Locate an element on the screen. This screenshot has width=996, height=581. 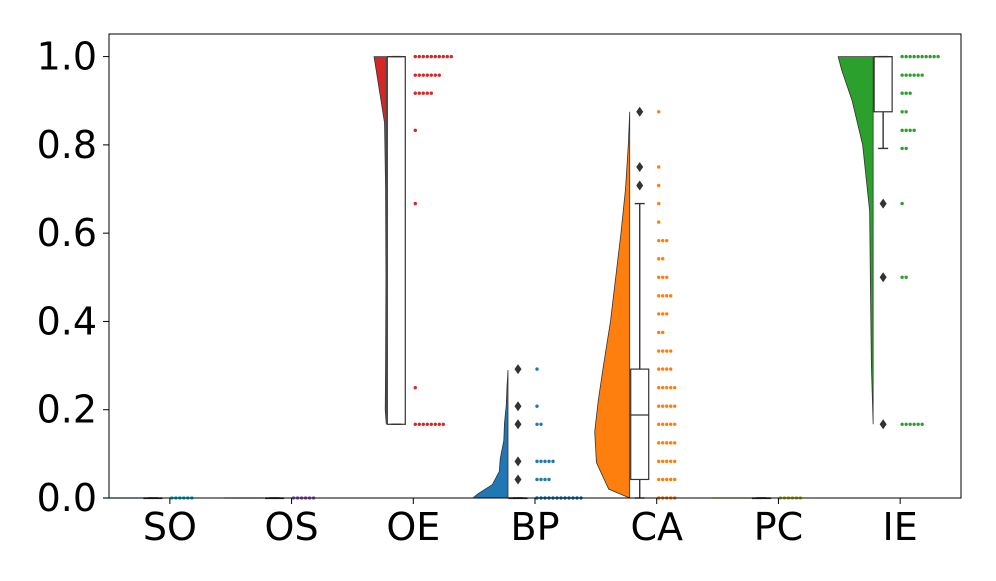
x-tick-label: BP is located at coordinates (535, 527).